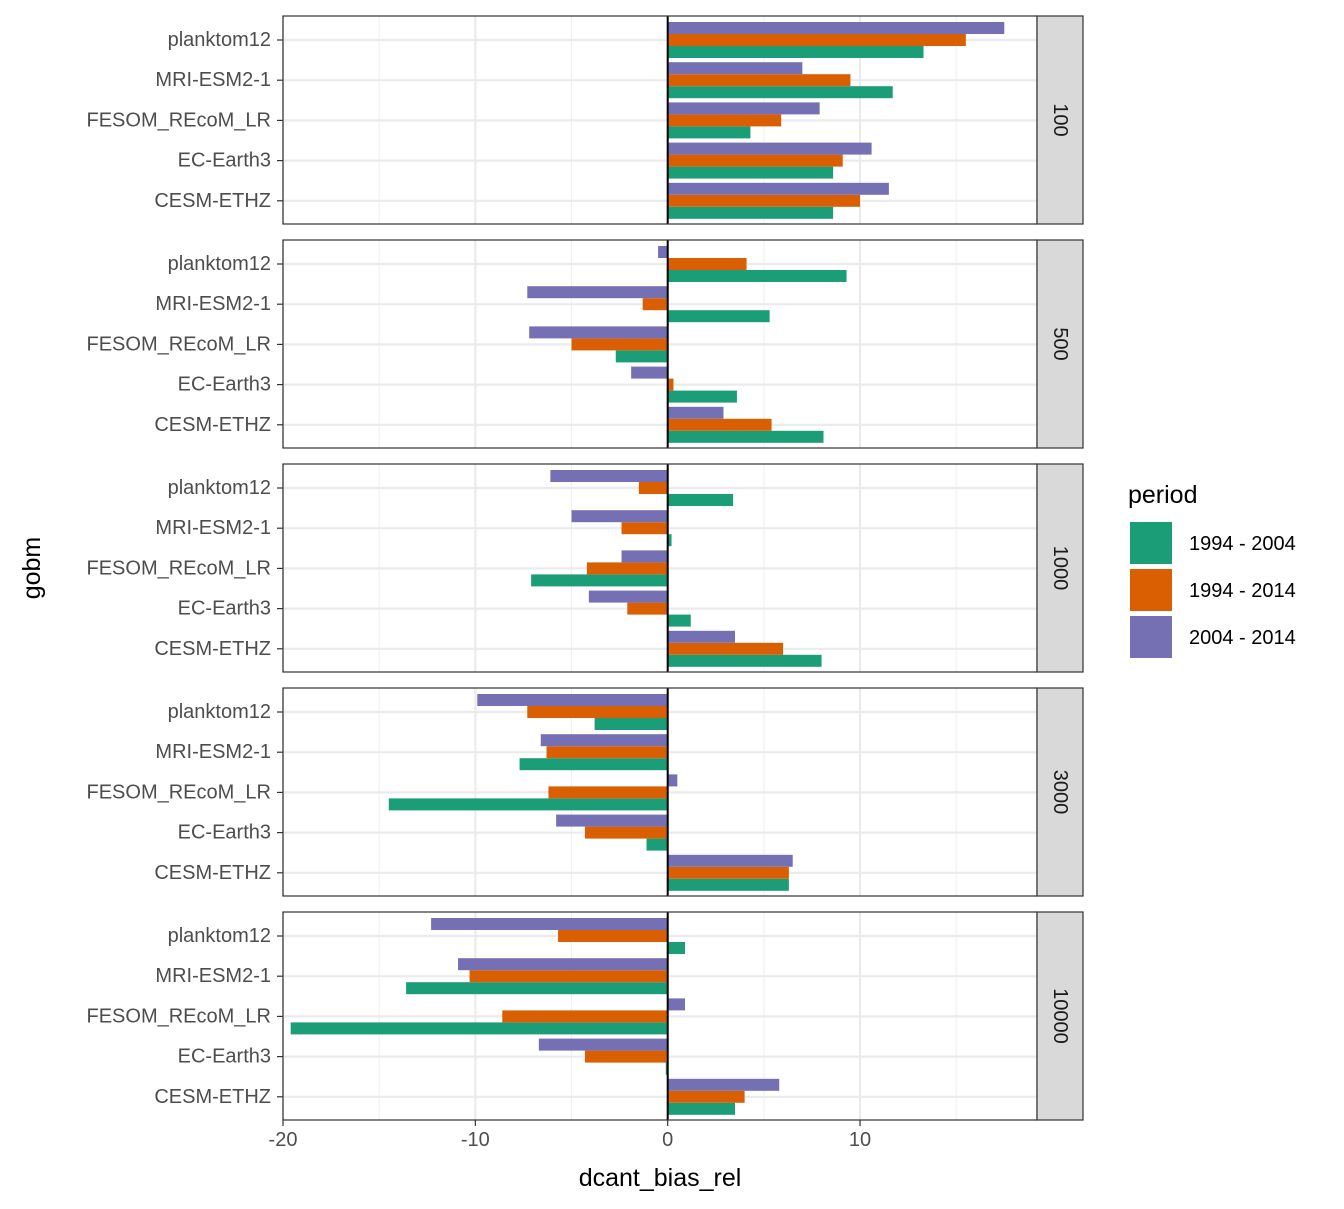 The image size is (1344, 1209). Describe the element at coordinates (283, 1140) in the screenshot. I see `x-tick-label: -20` at that location.